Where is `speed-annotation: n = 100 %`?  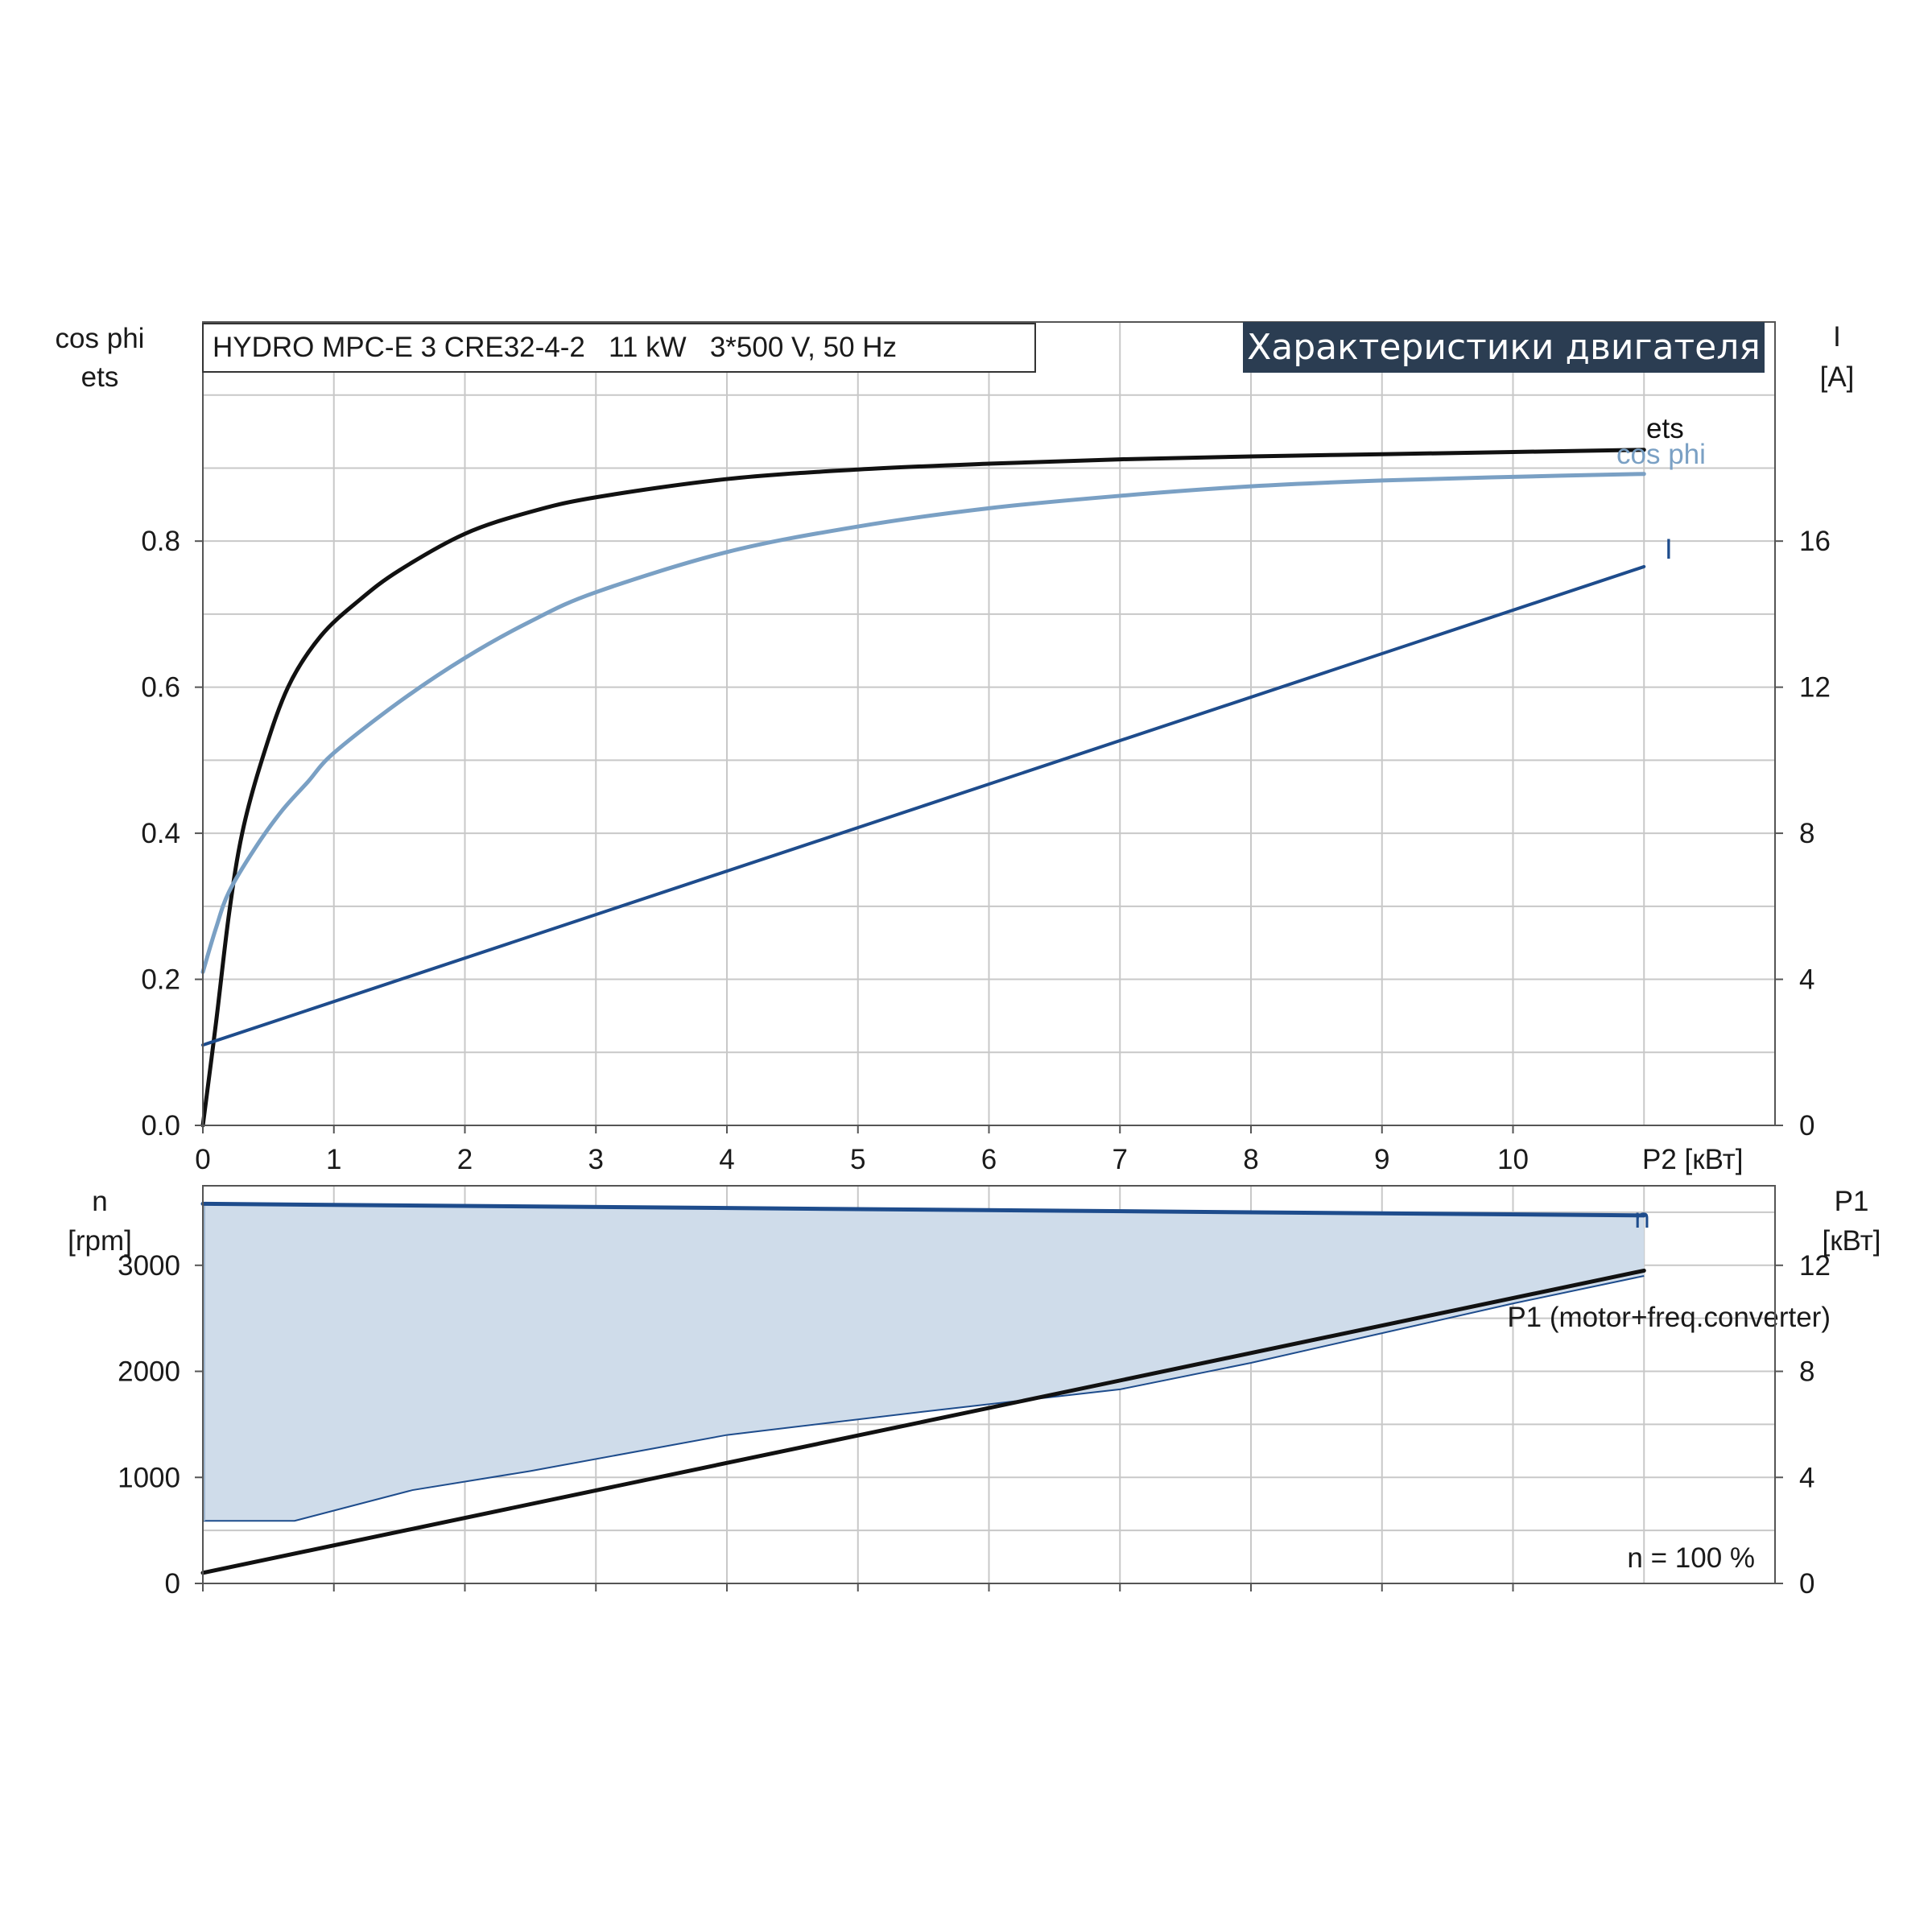
speed-annotation: n = 100 % is located at coordinates (1691, 1558).